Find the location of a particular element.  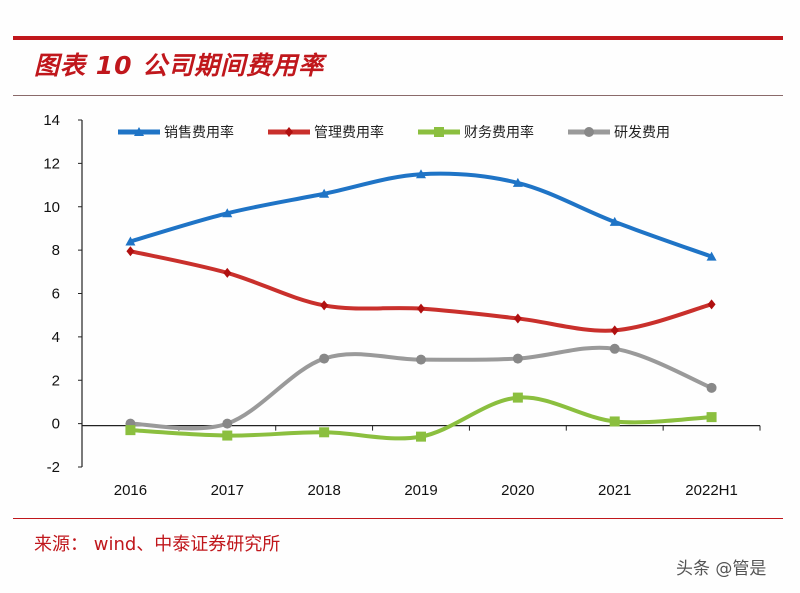

top-rule is located at coordinates (398, 38).